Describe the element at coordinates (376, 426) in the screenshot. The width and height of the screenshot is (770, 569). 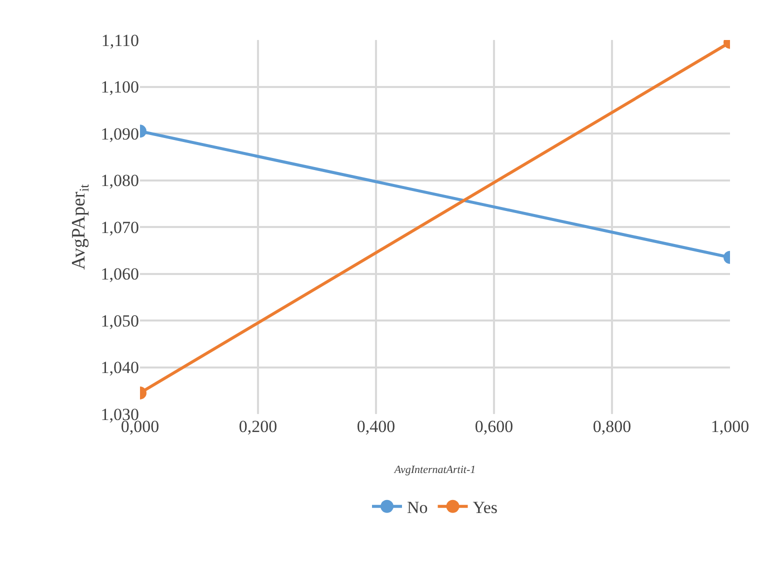
I see `x-tick-label: 0,400` at that location.